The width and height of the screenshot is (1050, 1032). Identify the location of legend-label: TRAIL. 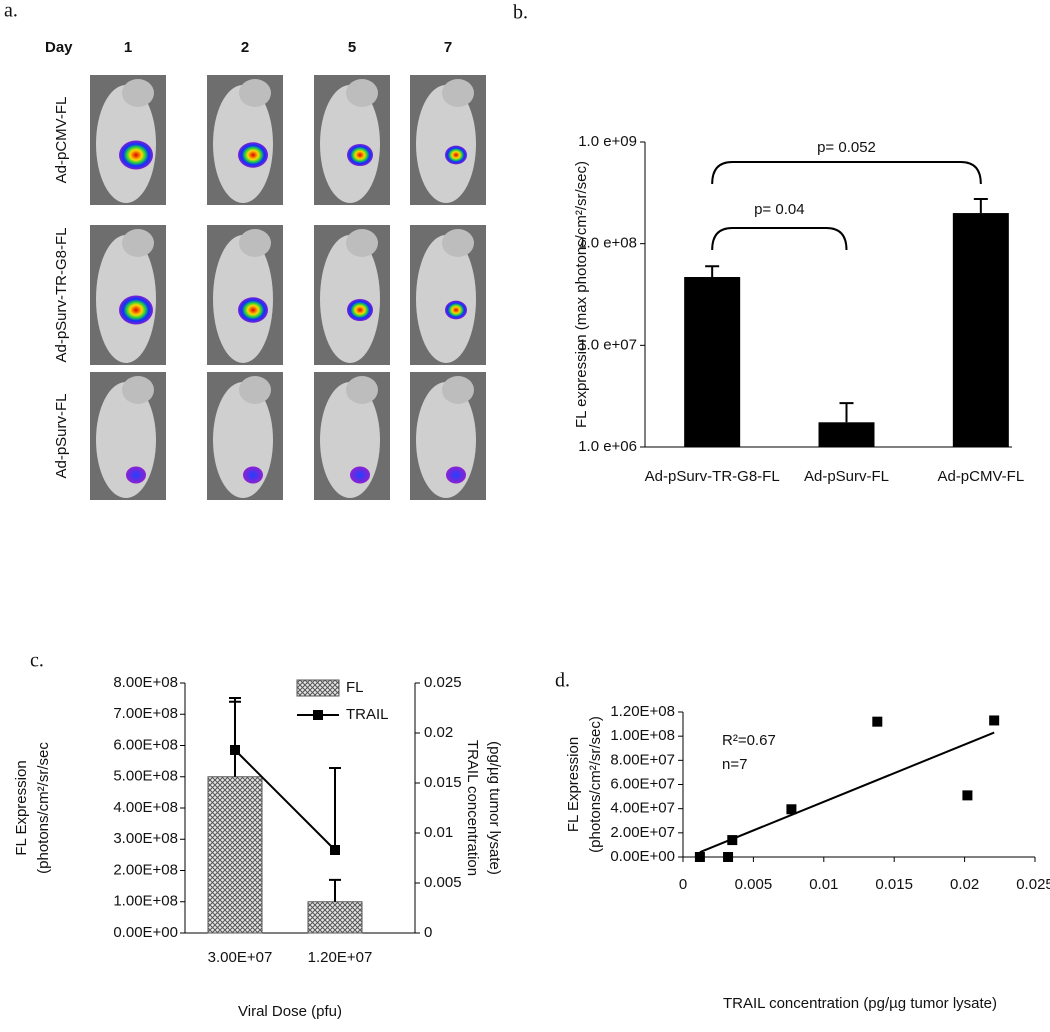
(367, 714).